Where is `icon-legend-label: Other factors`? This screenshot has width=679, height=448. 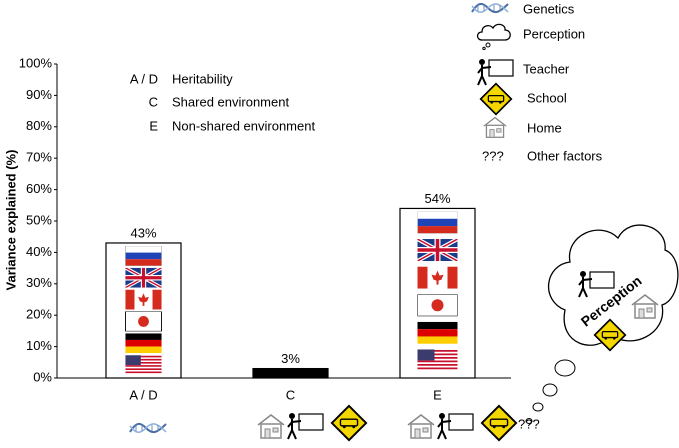
icon-legend-label: Other factors is located at coordinates (565, 155).